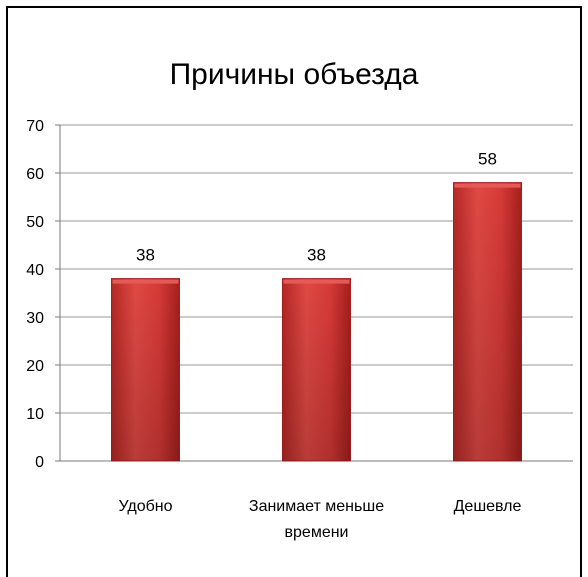 The height and width of the screenshot is (577, 588). I want to click on y-tick-label: 0, so click(39, 462).